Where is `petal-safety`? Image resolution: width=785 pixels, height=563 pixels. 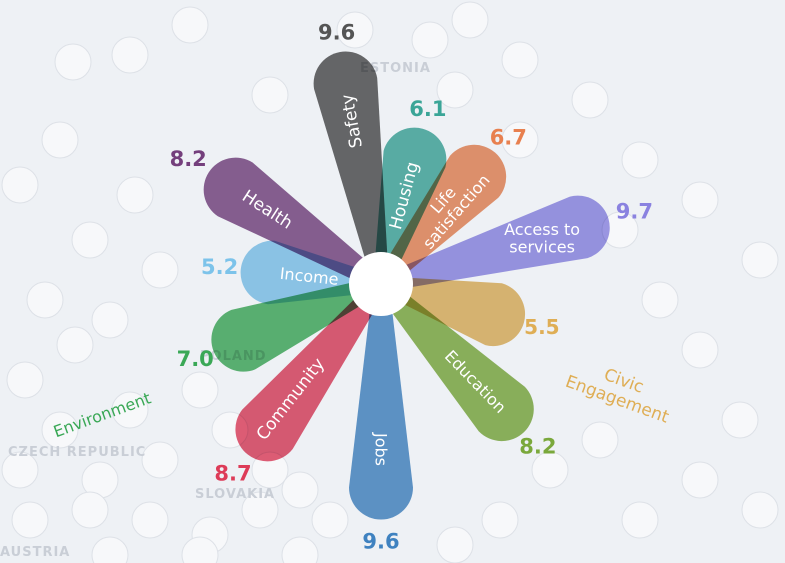
petal-safety is located at coordinates (351, 168).